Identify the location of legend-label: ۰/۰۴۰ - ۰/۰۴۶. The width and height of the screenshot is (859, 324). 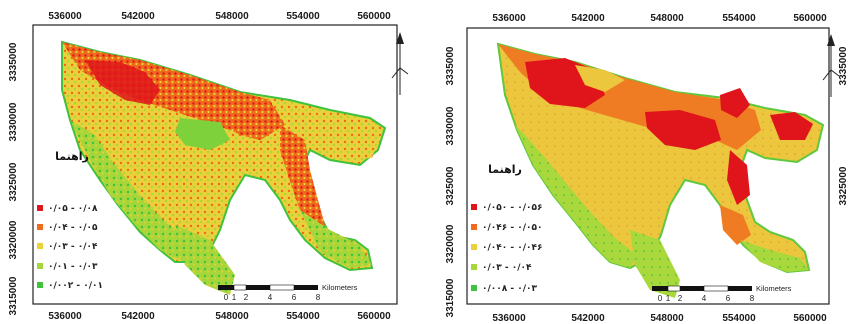
(512, 248).